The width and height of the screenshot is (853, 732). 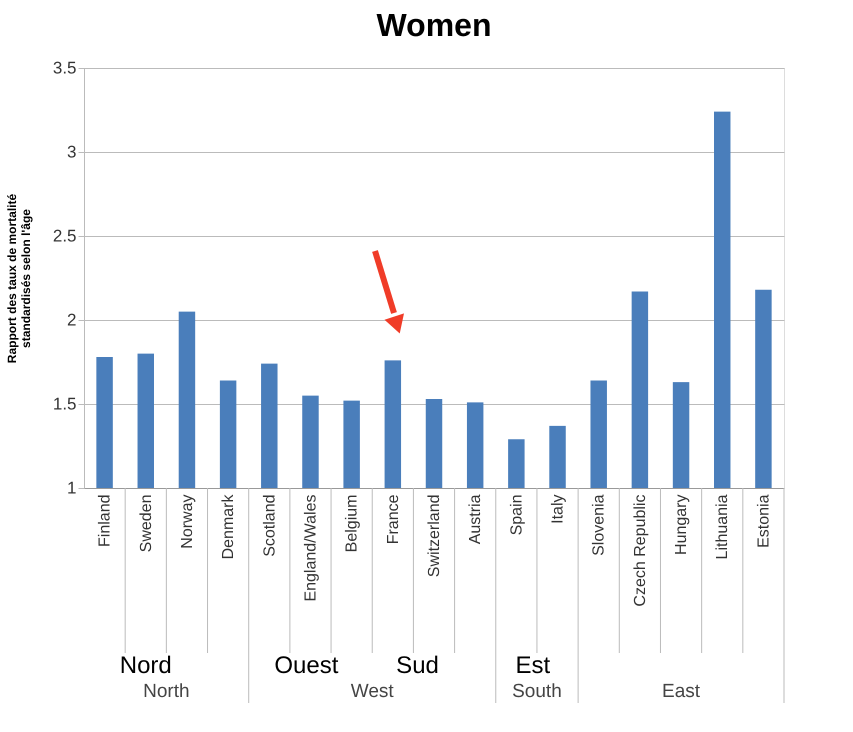 What do you see at coordinates (187, 521) in the screenshot?
I see `x-tick-label: Norway` at bounding box center [187, 521].